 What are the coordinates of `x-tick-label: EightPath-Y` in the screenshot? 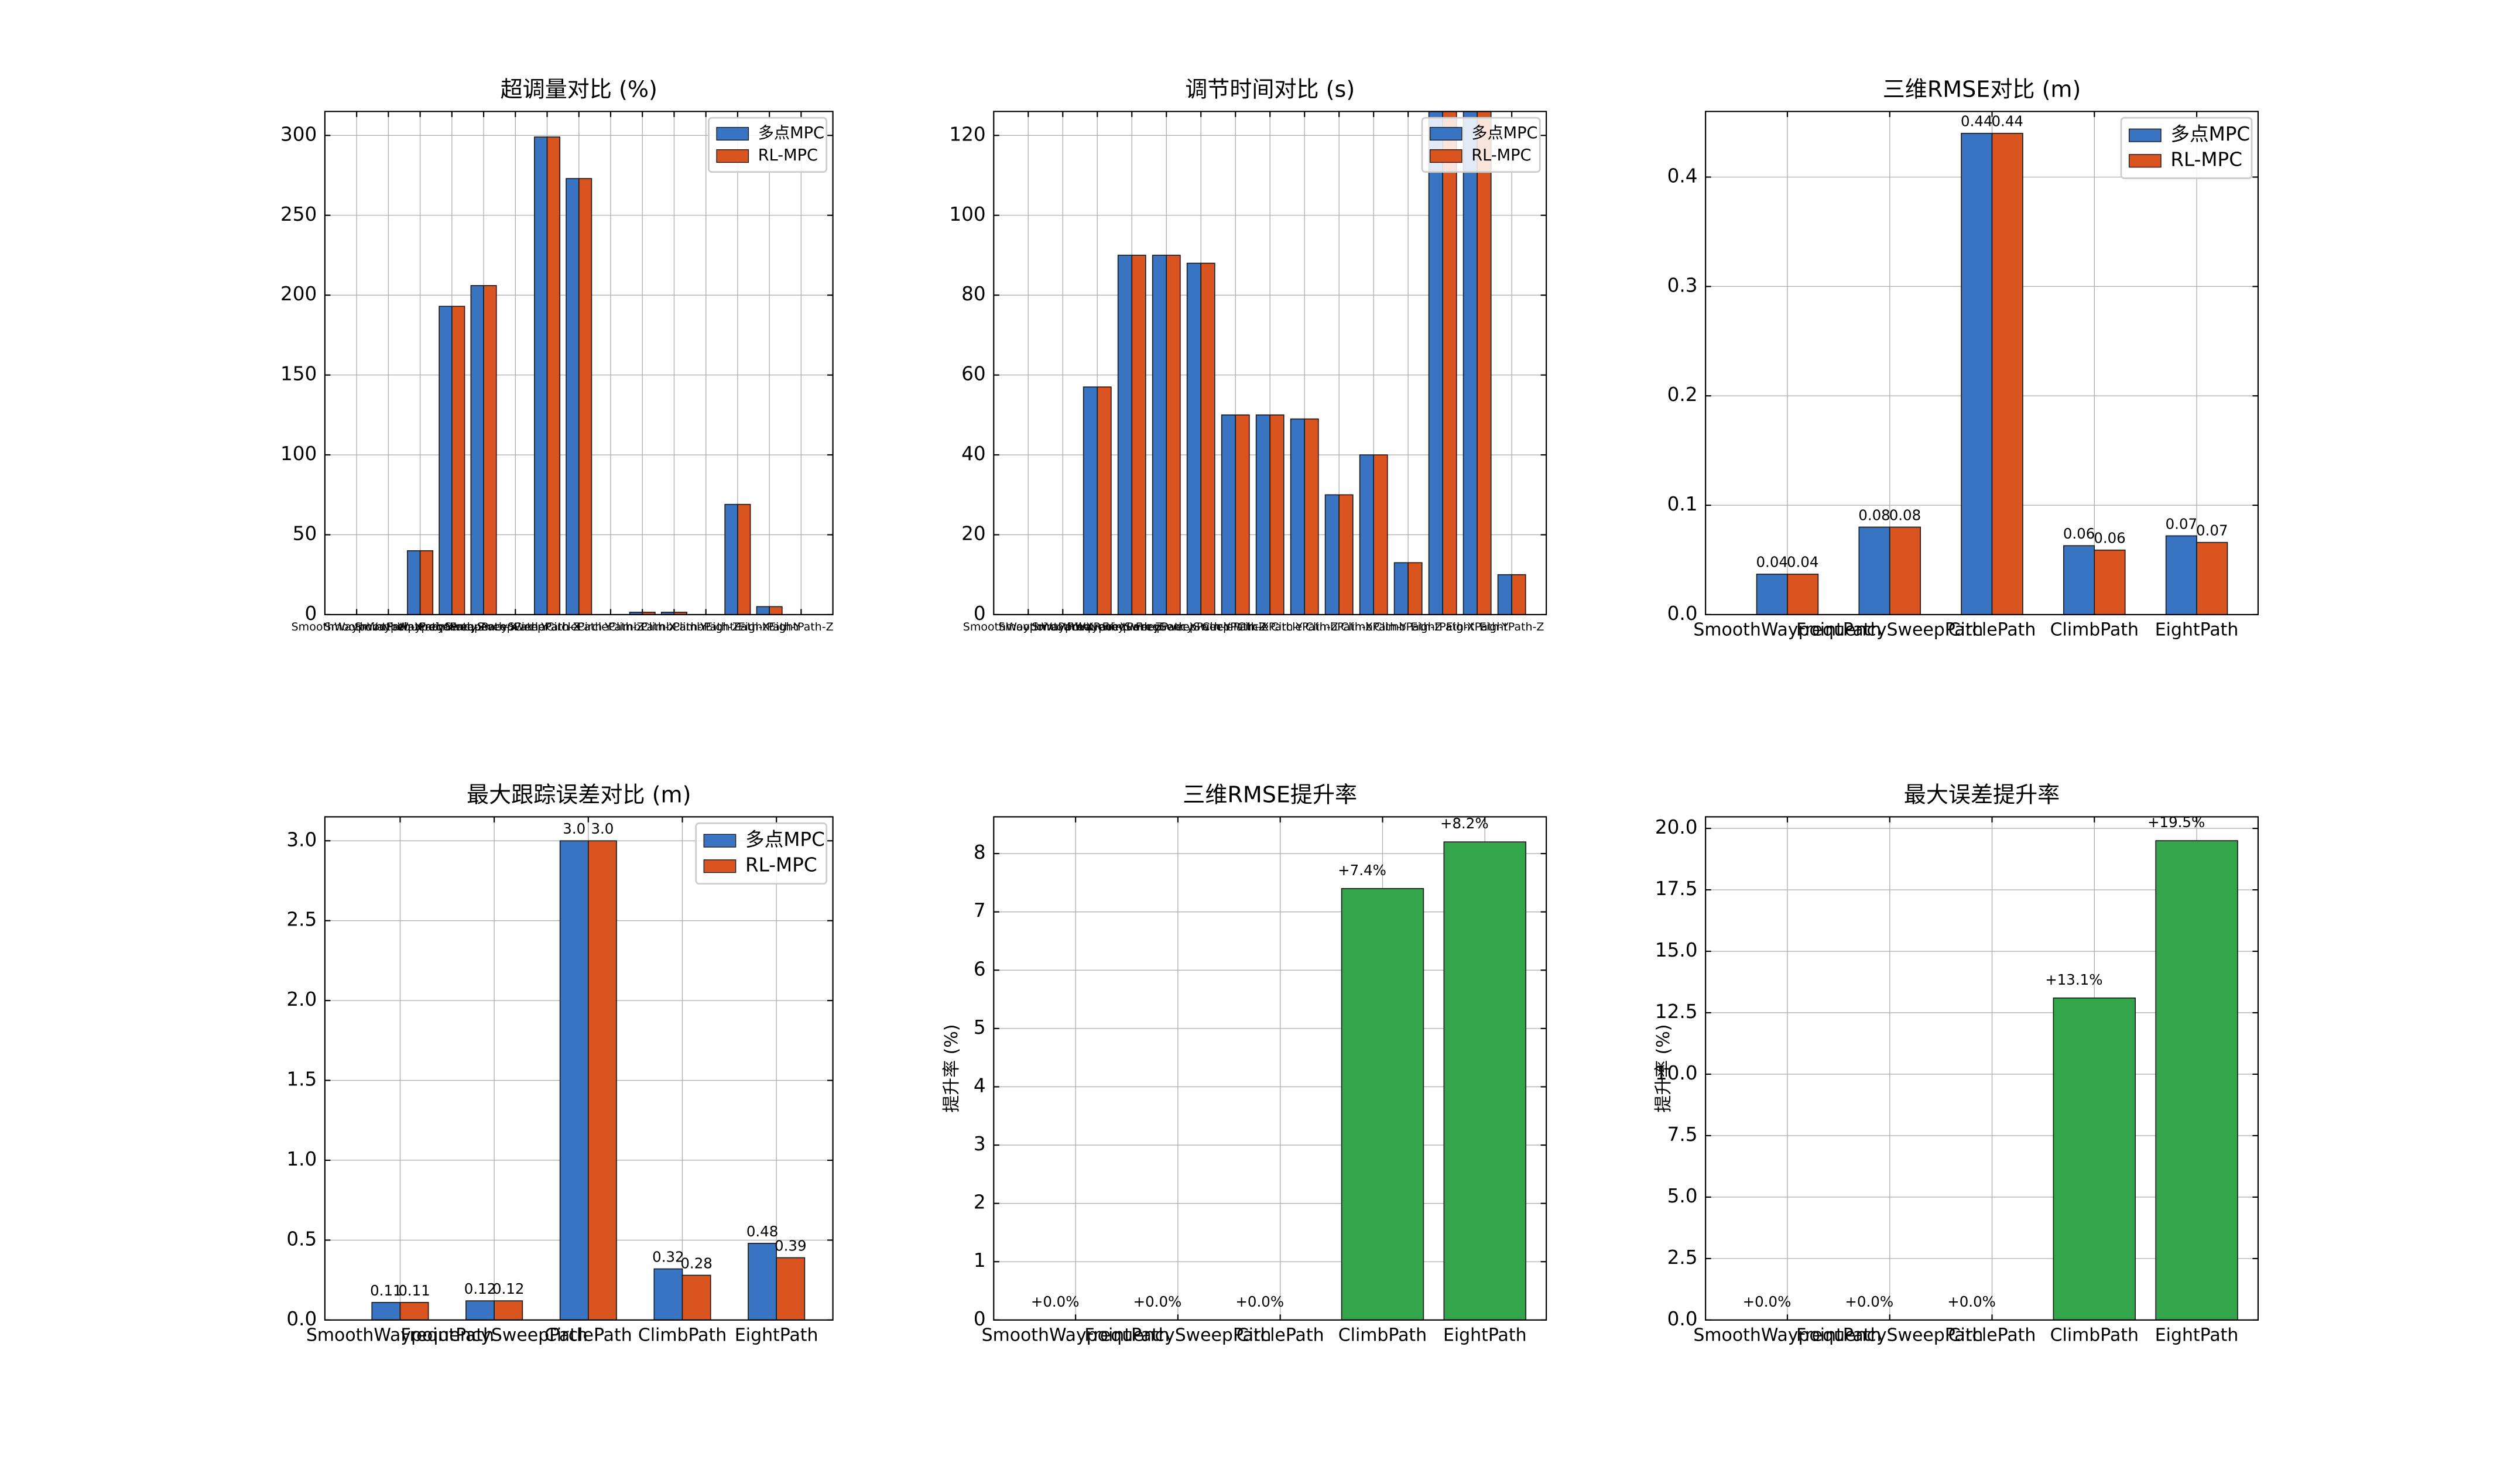 It's located at (1477, 627).